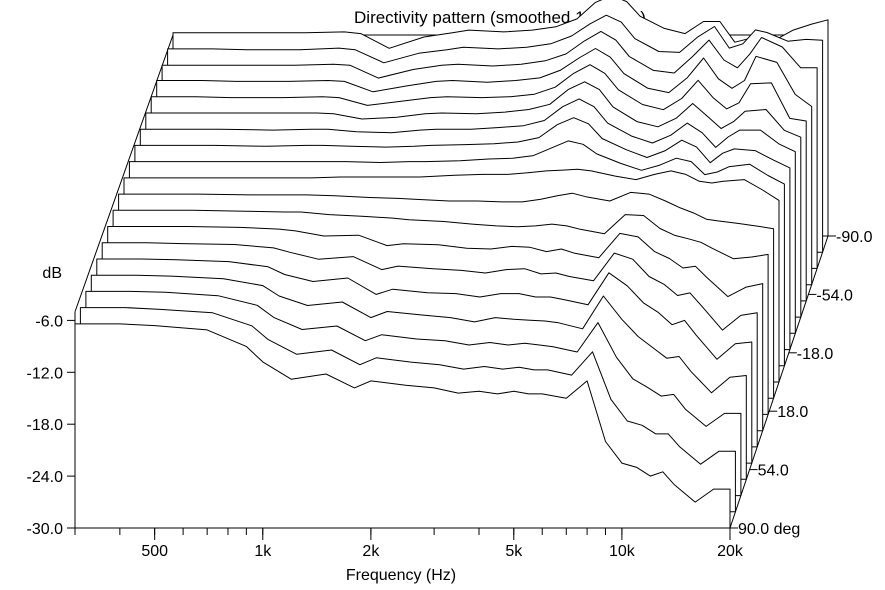 This screenshot has height=590, width=885. I want to click on angle-tick-label: 54.0, so click(773, 471).